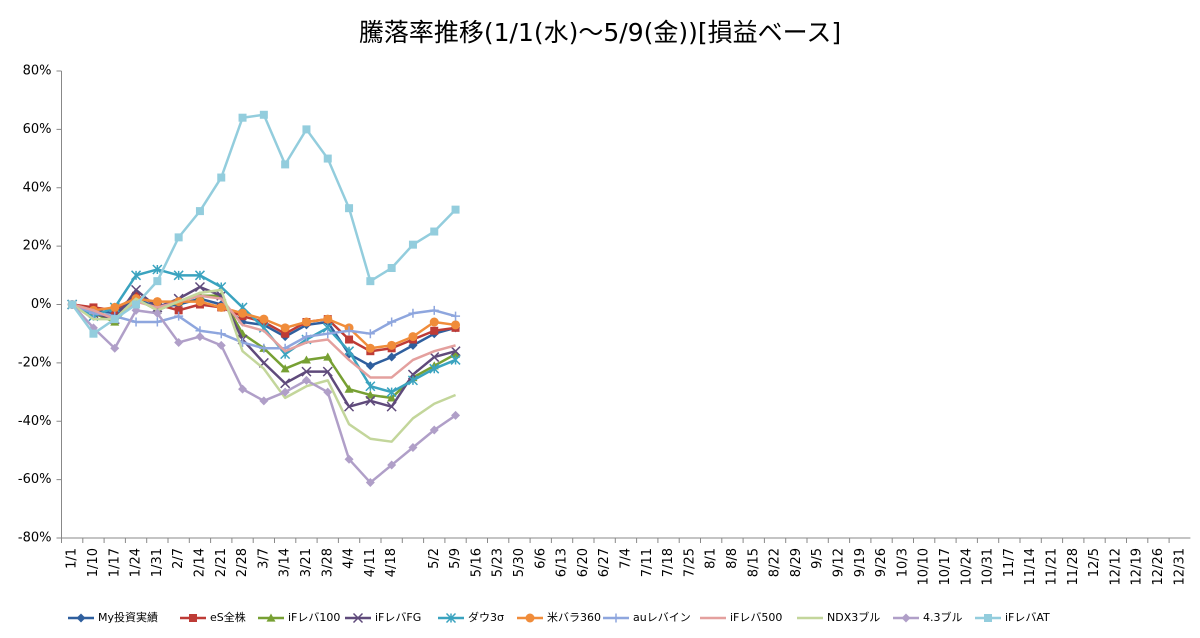  What do you see at coordinates (498, 562) in the screenshot?
I see `x-tick-label: 5/23` at bounding box center [498, 562].